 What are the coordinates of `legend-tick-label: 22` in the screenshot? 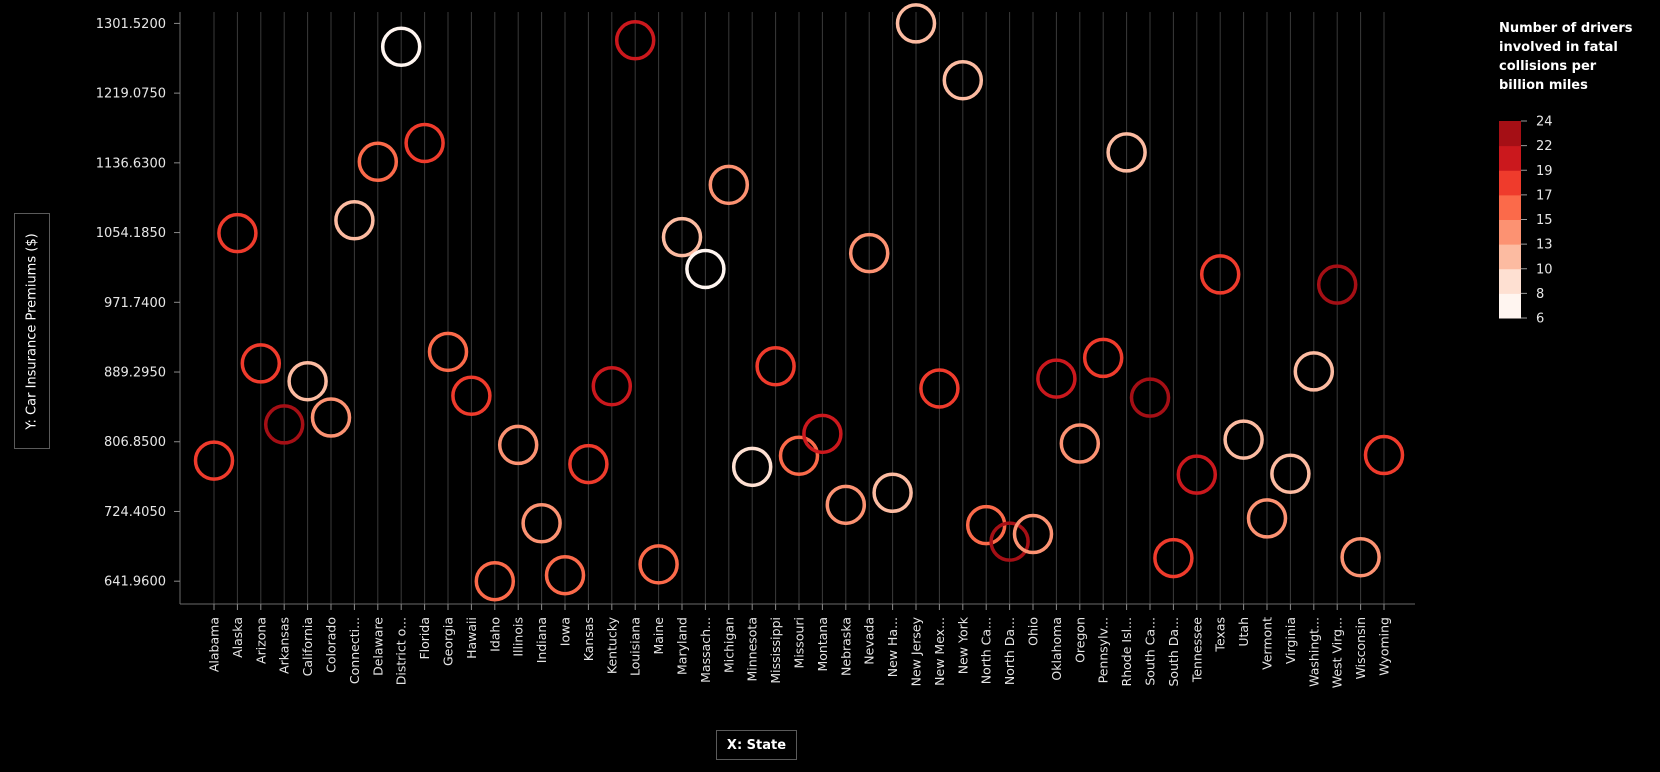 It's located at (1544, 146).